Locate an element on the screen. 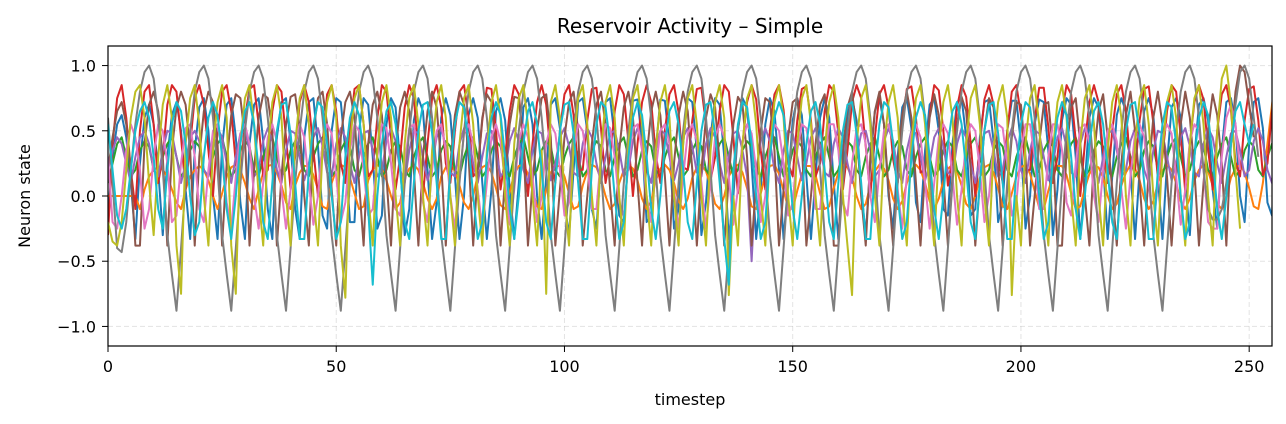  y-tick-label: −1.0 is located at coordinates (76, 326).